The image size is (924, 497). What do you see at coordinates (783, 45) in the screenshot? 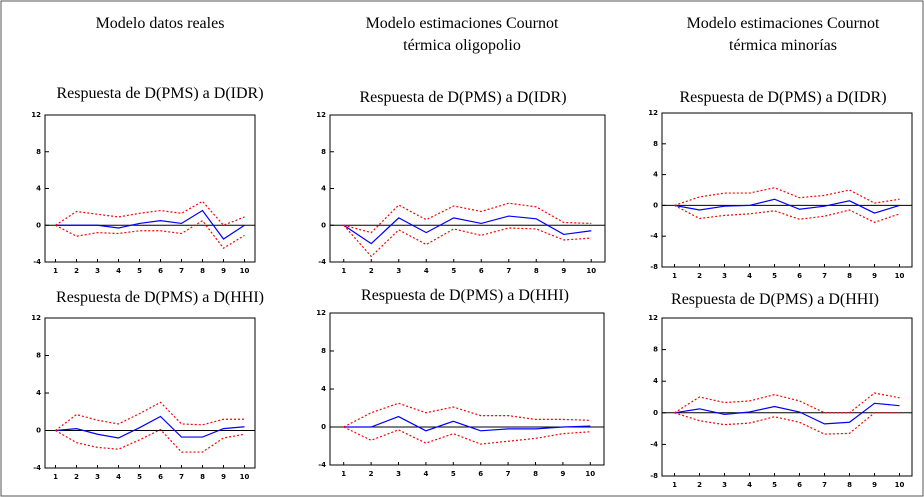
I see `column-header: térmica minorías` at bounding box center [783, 45].